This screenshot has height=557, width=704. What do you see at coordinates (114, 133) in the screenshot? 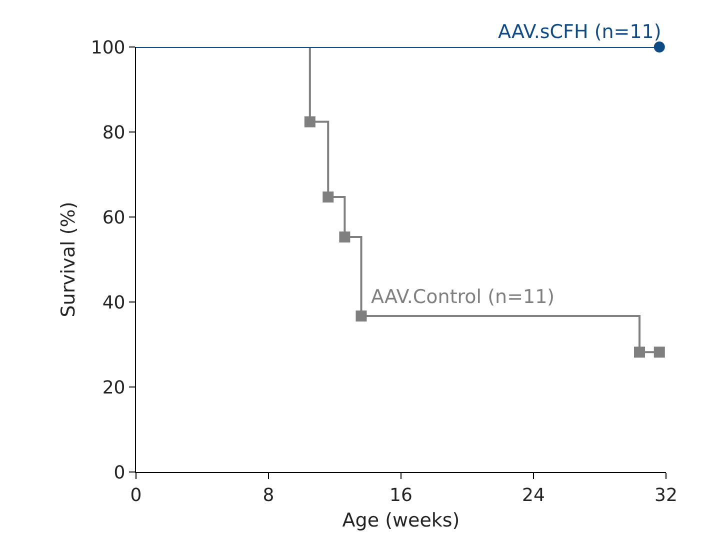
I see `y-tick-label: 80` at bounding box center [114, 133].